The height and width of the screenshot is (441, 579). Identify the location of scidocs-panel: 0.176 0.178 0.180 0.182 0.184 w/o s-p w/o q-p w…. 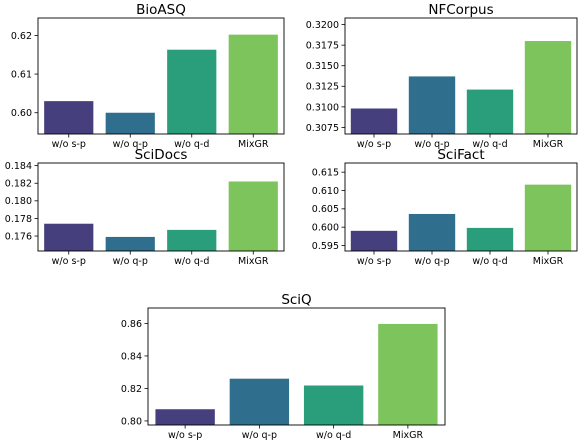
(145, 207).